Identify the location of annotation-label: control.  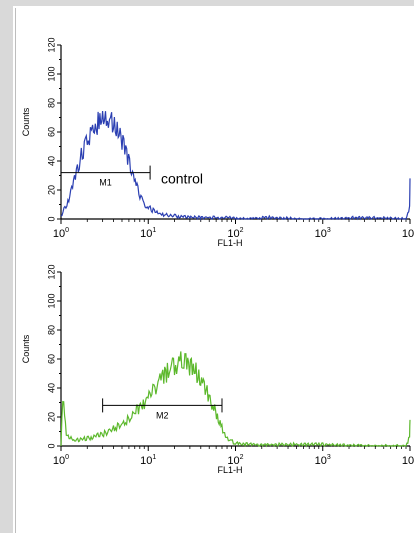
(182, 178).